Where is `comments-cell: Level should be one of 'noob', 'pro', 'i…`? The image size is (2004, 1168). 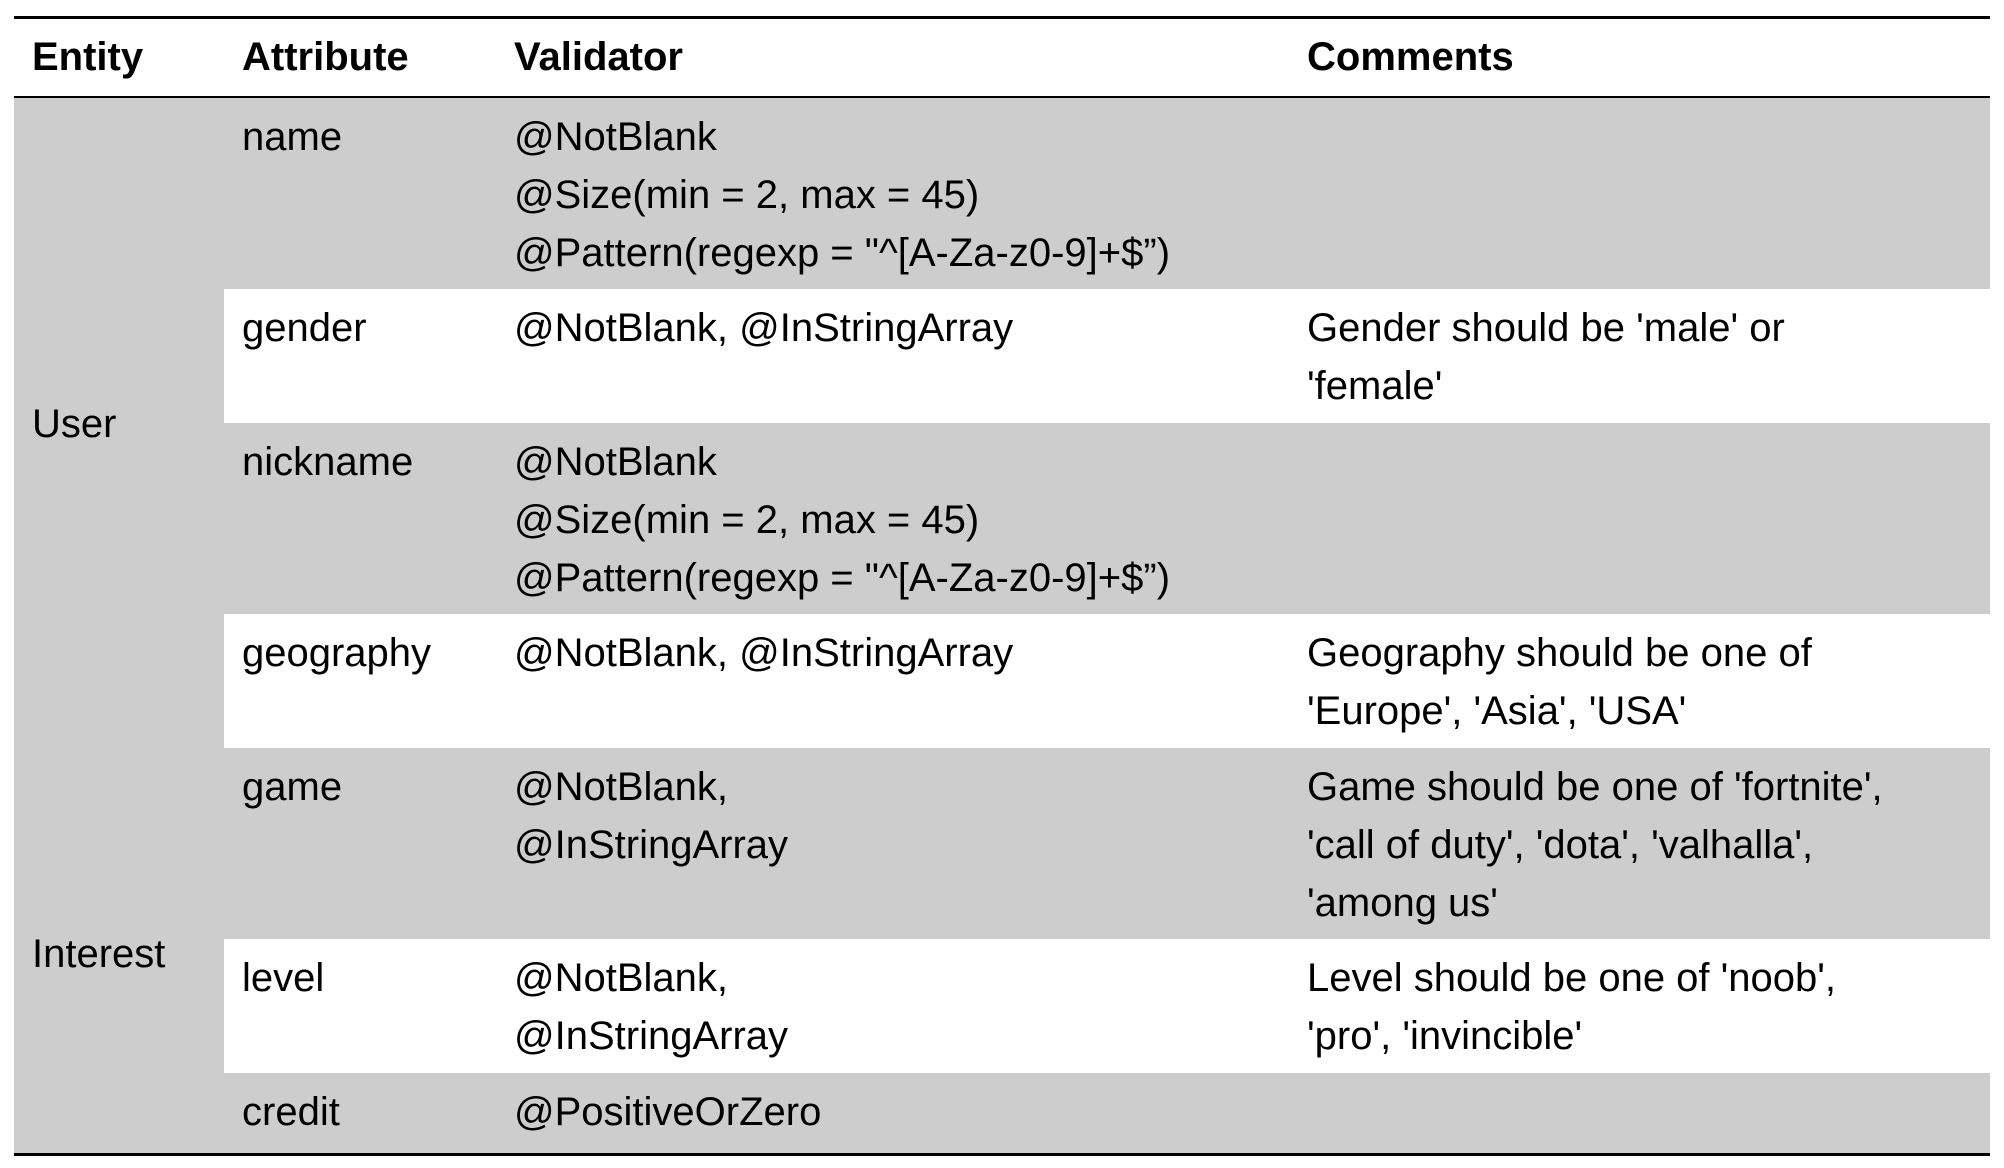
comments-cell: Level should be one of 'noob', 'pro', 'i… is located at coordinates (1571, 1007).